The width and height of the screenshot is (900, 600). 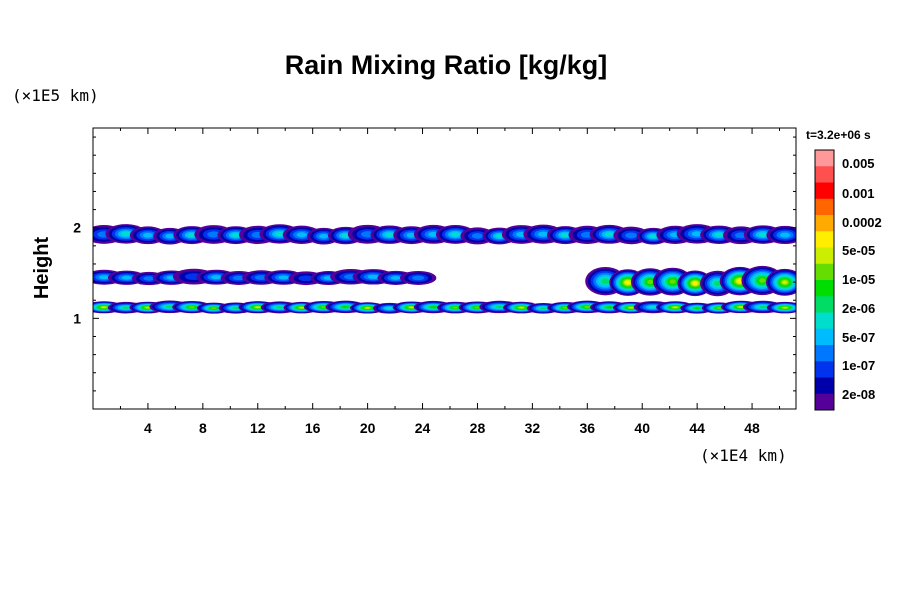 I want to click on colorbar-swatches, so click(x=824, y=280).